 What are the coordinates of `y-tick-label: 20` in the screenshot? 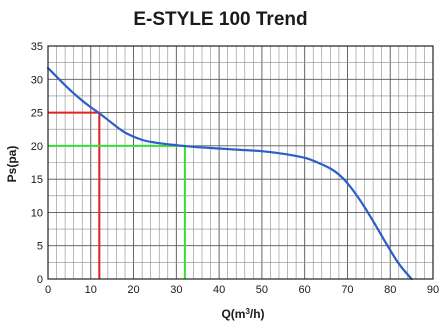 It's located at (37, 147).